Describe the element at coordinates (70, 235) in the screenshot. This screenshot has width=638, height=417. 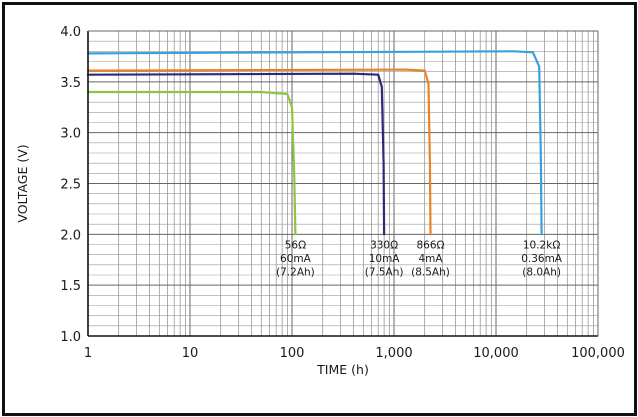
I see `y-tick-label: 2.0` at that location.